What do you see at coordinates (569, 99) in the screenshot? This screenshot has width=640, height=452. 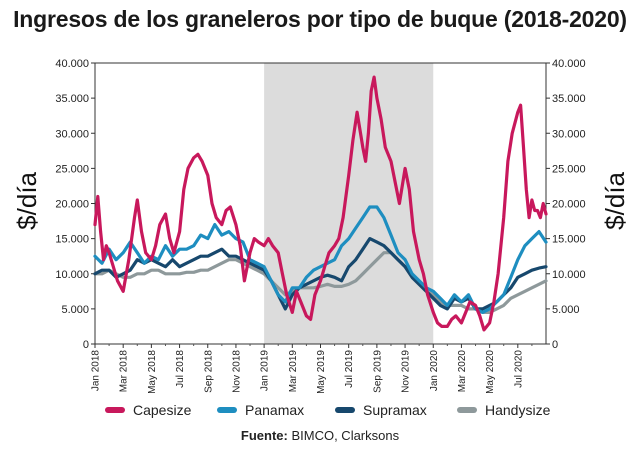 I see `y-tick-label-right: 35.000` at bounding box center [569, 99].